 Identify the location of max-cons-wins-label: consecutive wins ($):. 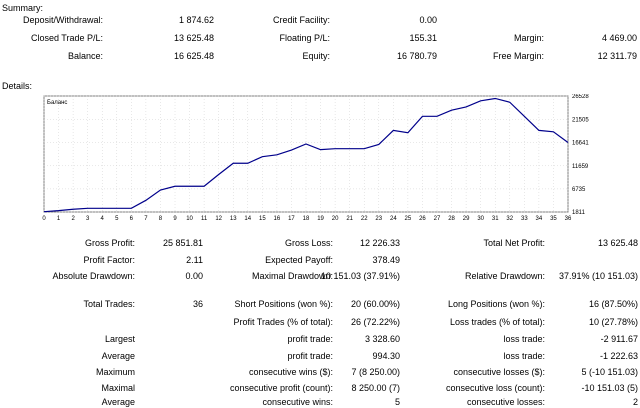
(290, 372).